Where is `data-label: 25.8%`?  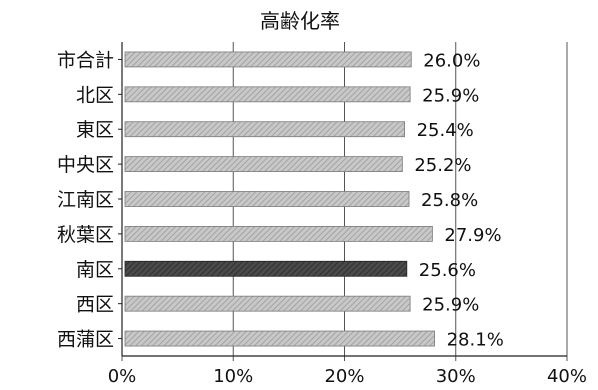
data-label: 25.8% is located at coordinates (449, 200).